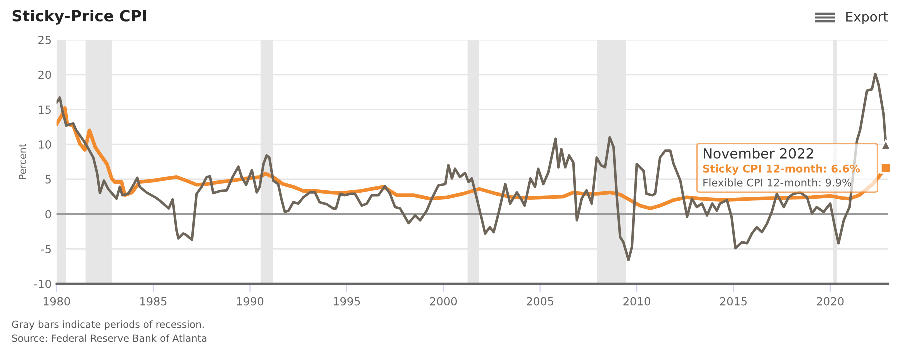 Image resolution: width=902 pixels, height=348 pixels. I want to click on x-tick-label: 2010, so click(637, 301).